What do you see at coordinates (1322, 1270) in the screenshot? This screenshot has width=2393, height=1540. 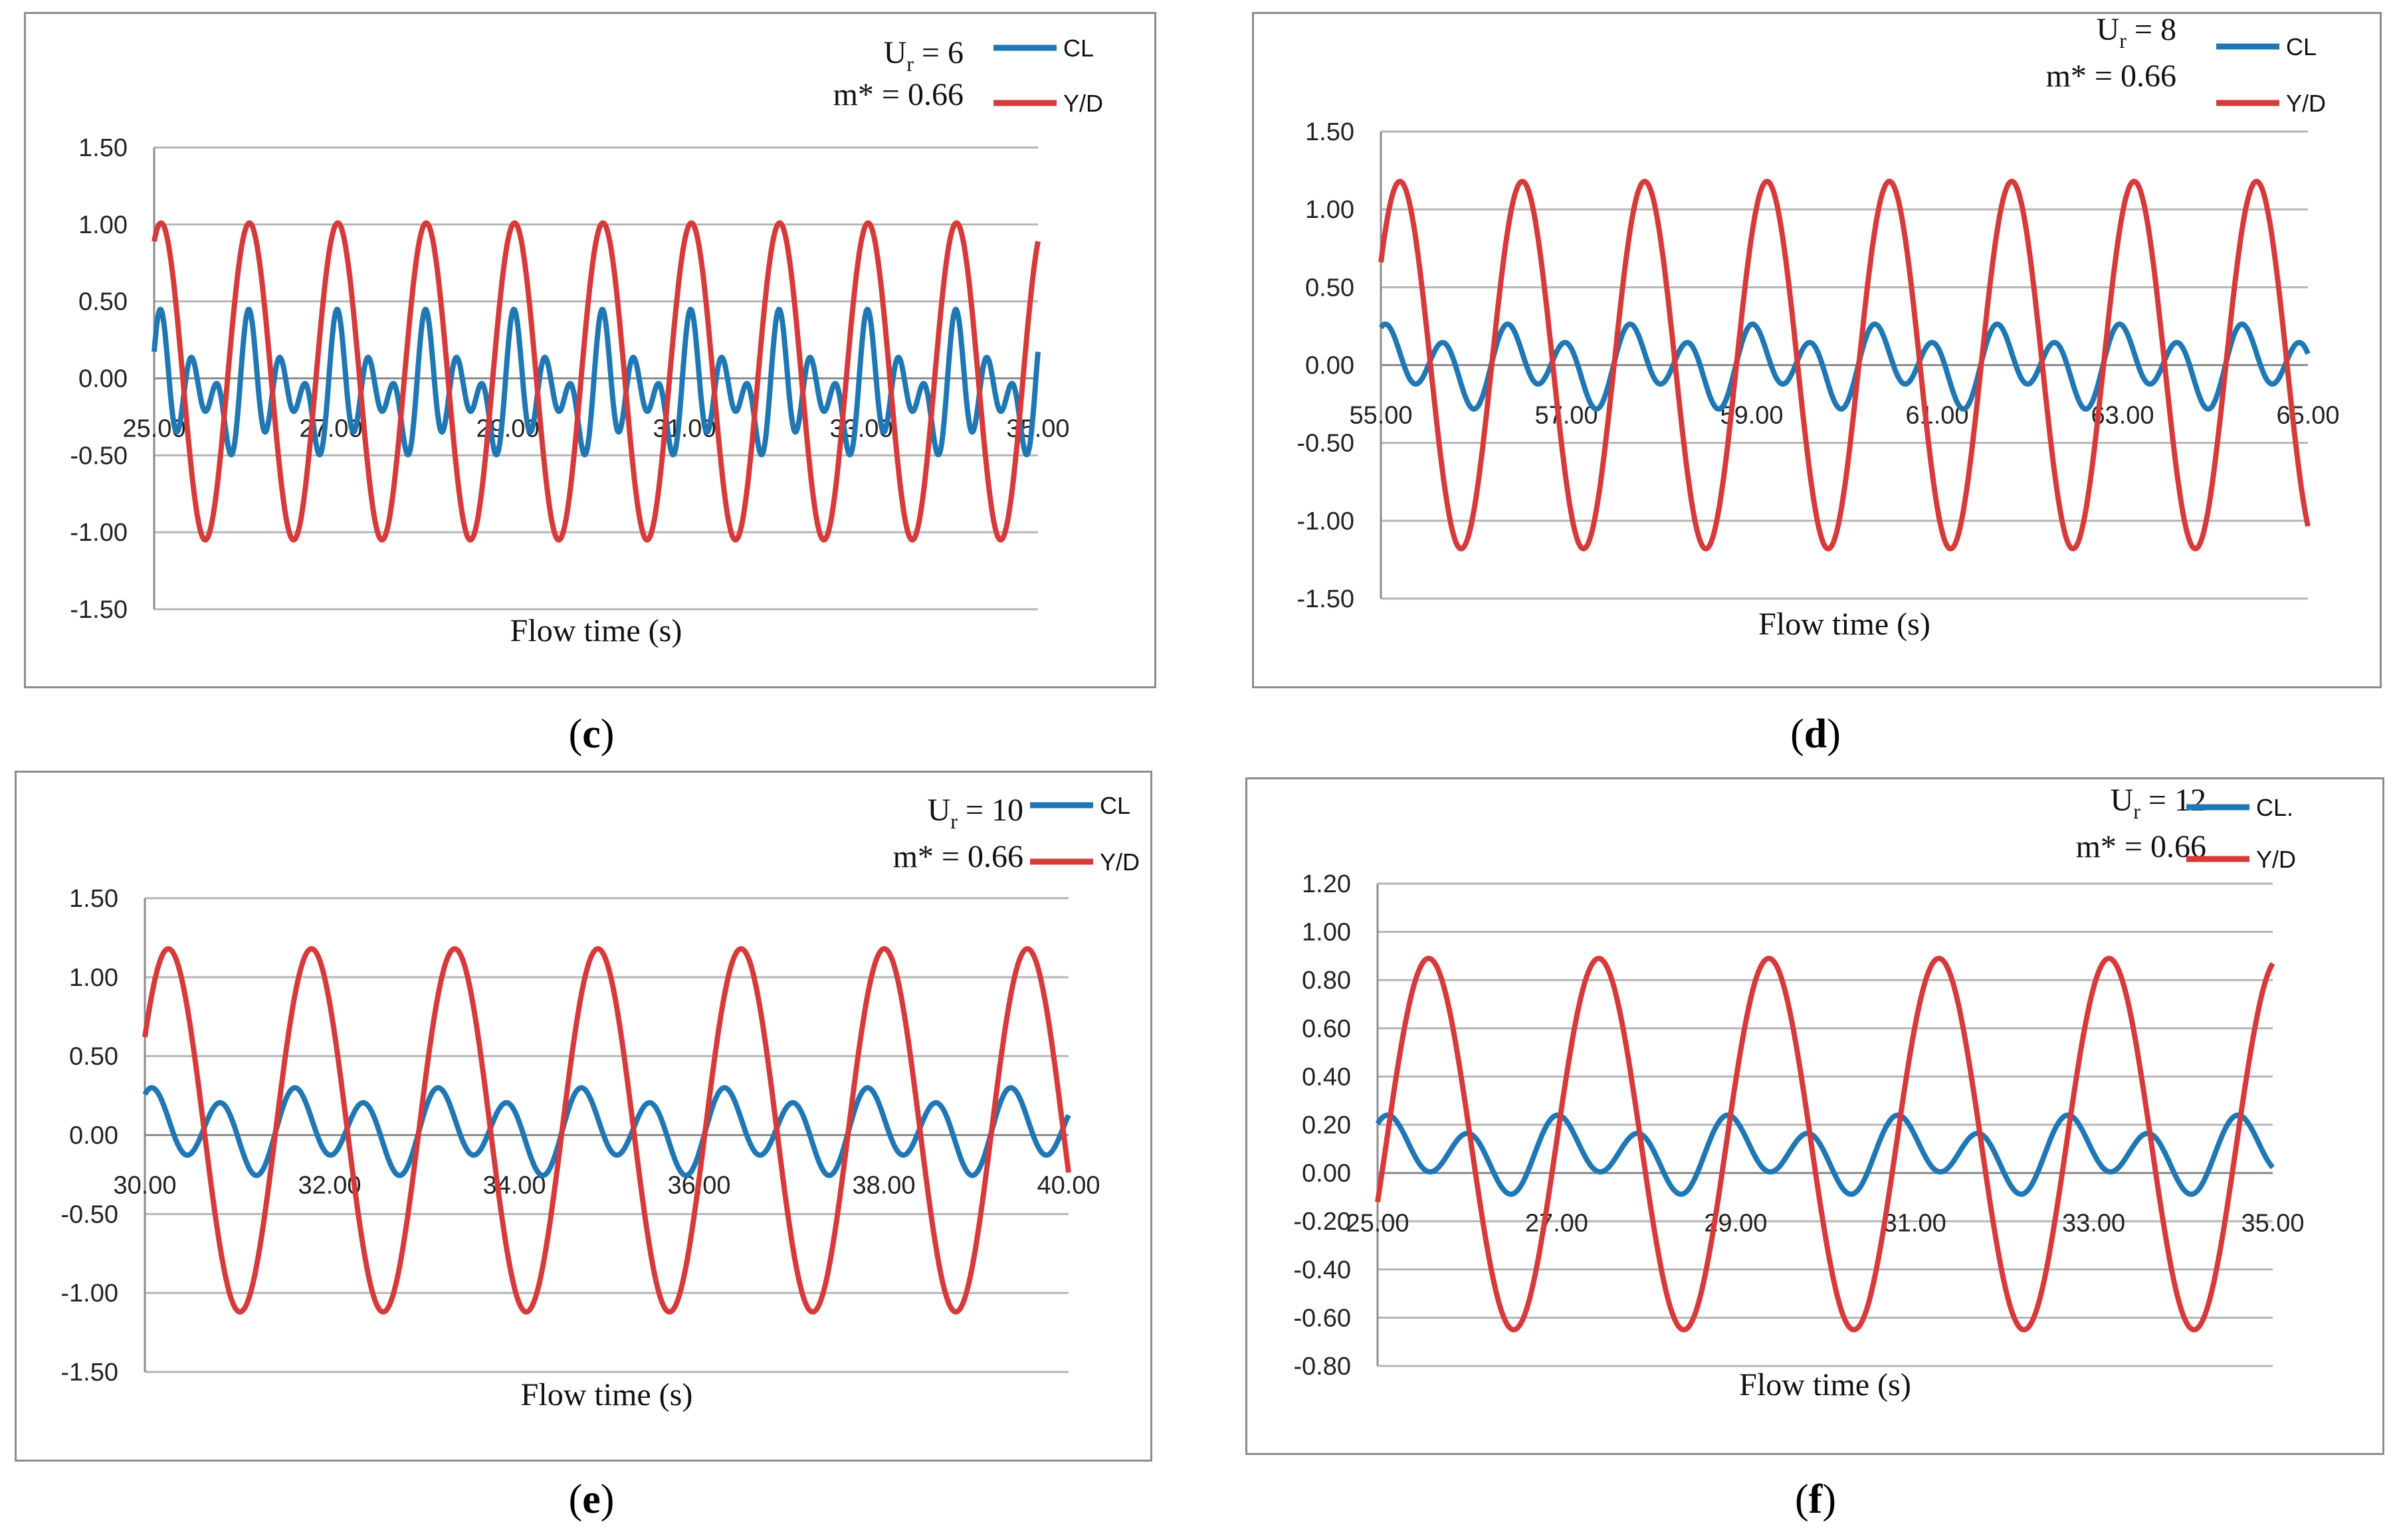 I see `y-tick-label: -0.40` at bounding box center [1322, 1270].